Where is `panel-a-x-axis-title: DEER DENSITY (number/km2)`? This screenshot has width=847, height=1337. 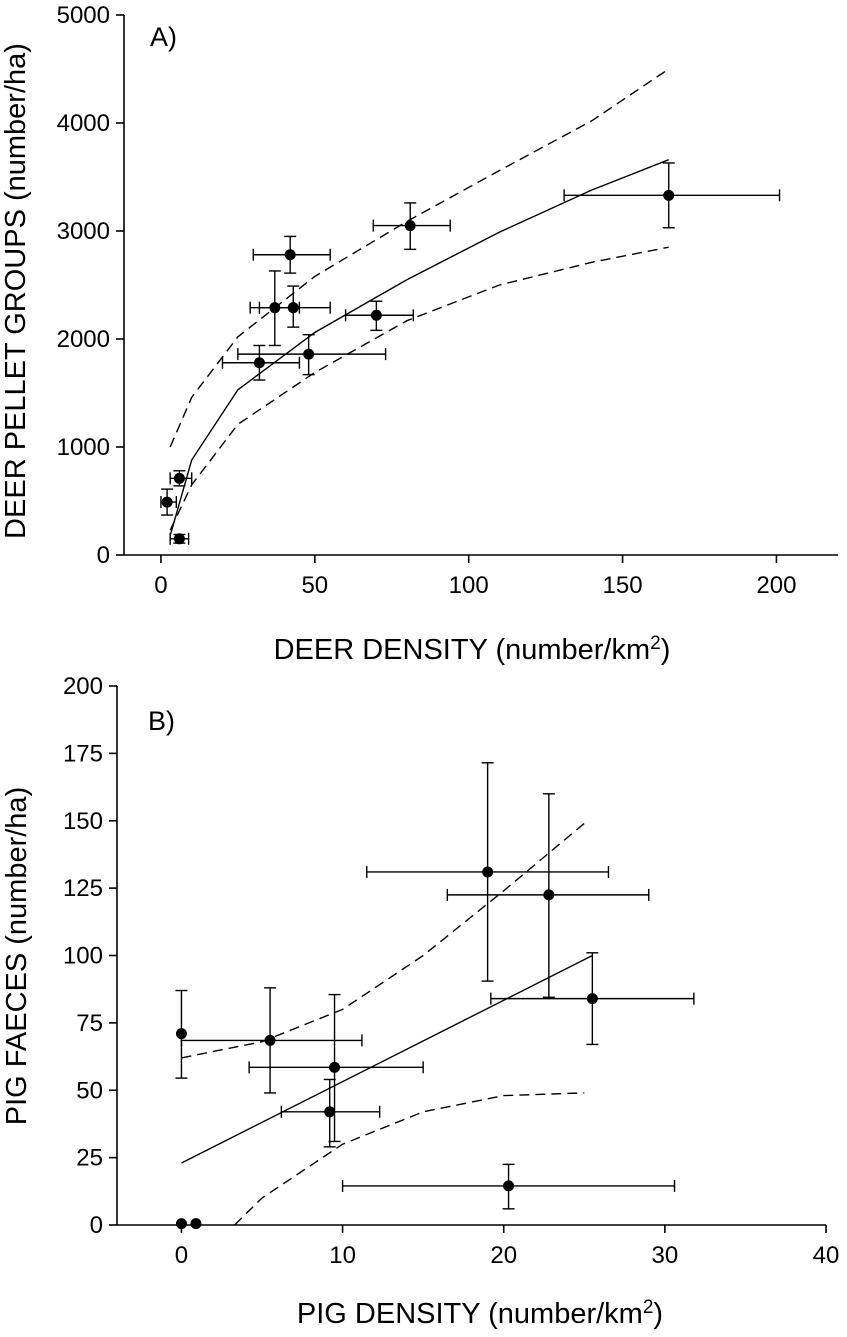 panel-a-x-axis-title: DEER DENSITY (number/km2) is located at coordinates (472, 649).